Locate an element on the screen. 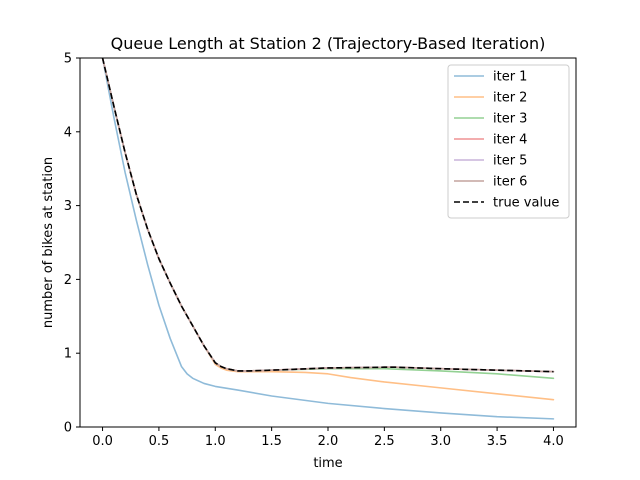  y-tick-label: 5 is located at coordinates (68, 59).